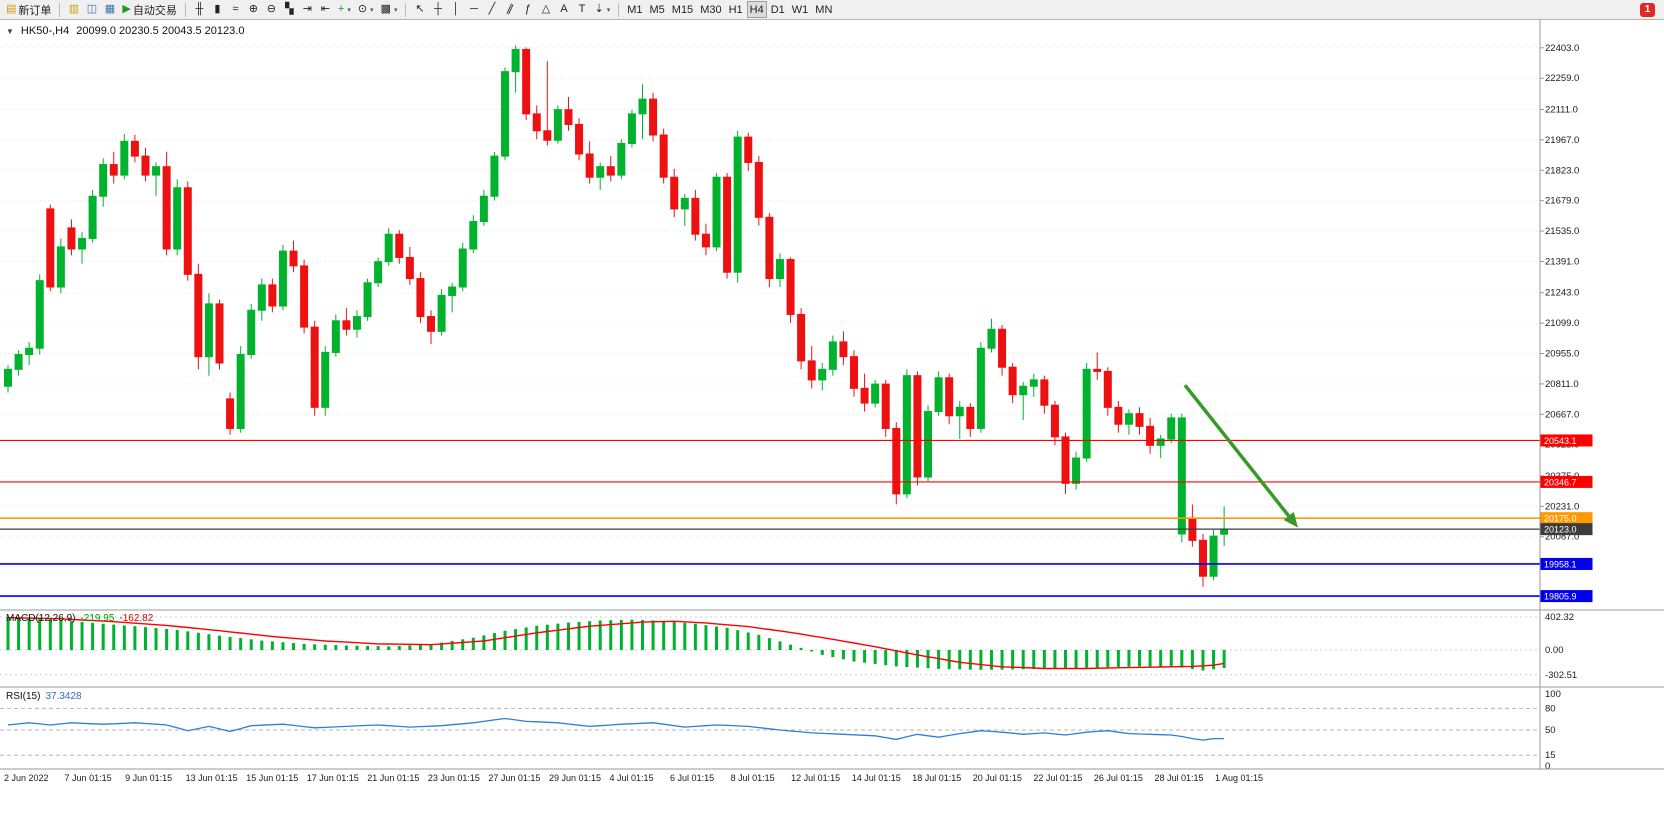 Image resolution: width=1664 pixels, height=839 pixels. I want to click on tile-windows-button: ▚, so click(289, 9).